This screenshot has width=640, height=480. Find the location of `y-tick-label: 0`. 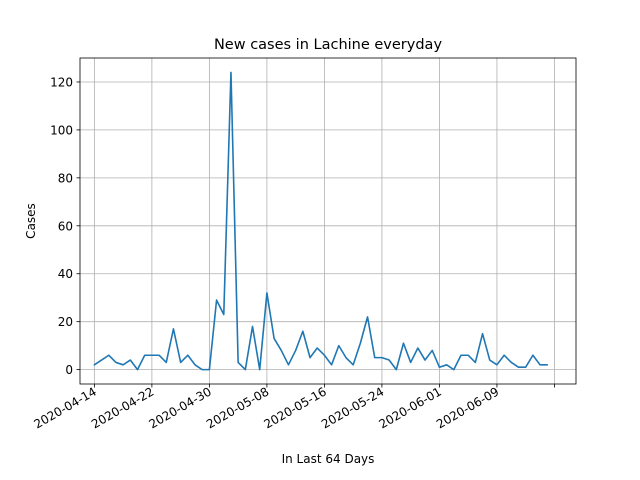

y-tick-label: 0 is located at coordinates (69, 370).